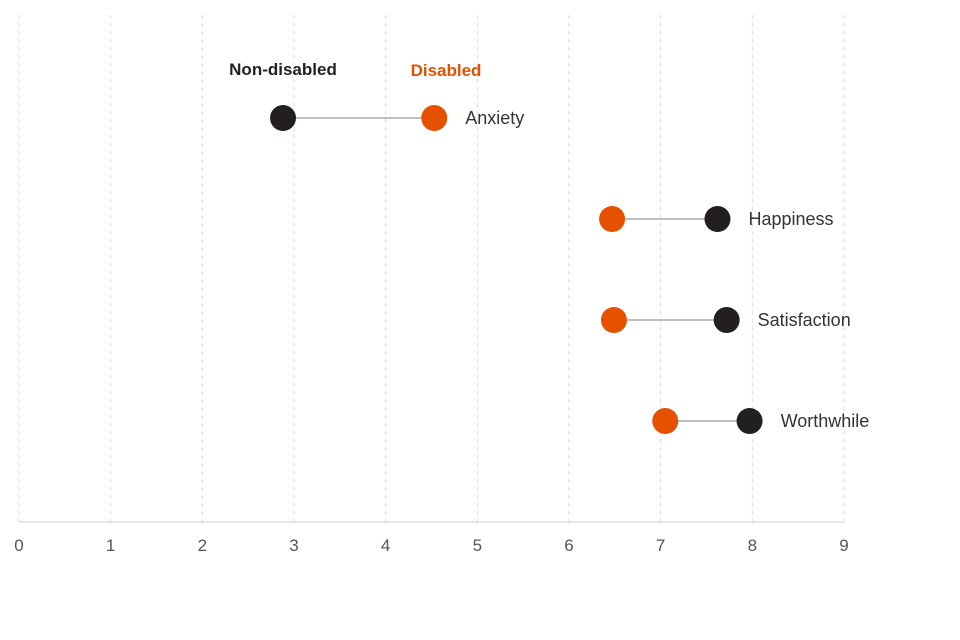 The image size is (960, 640). Describe the element at coordinates (791, 219) in the screenshot. I see `category-label-happiness: Happiness` at that location.